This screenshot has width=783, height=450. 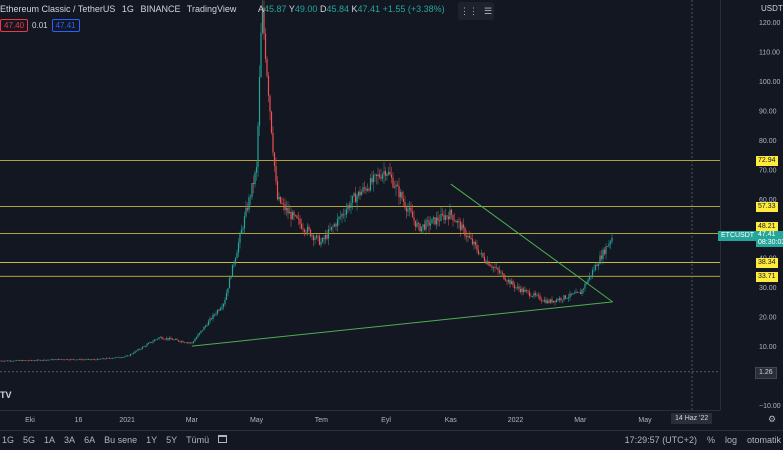 I want to click on price-tick: 100.00, so click(x=770, y=82).